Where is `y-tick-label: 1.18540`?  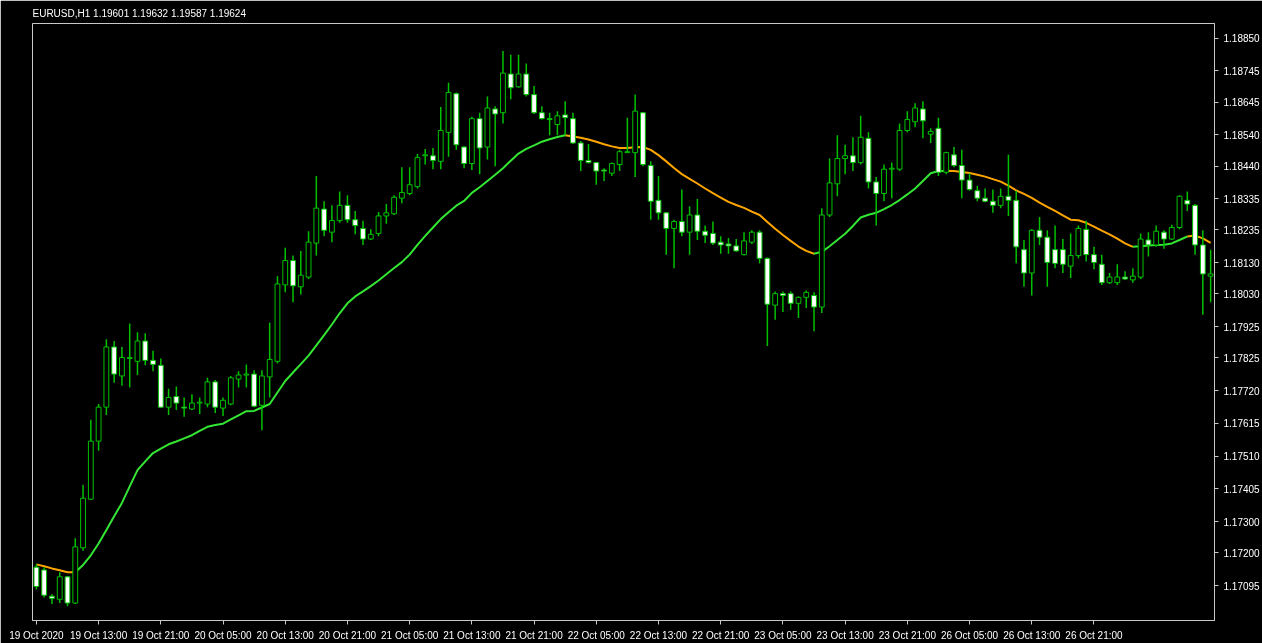
y-tick-label: 1.18540 is located at coordinates (1242, 135).